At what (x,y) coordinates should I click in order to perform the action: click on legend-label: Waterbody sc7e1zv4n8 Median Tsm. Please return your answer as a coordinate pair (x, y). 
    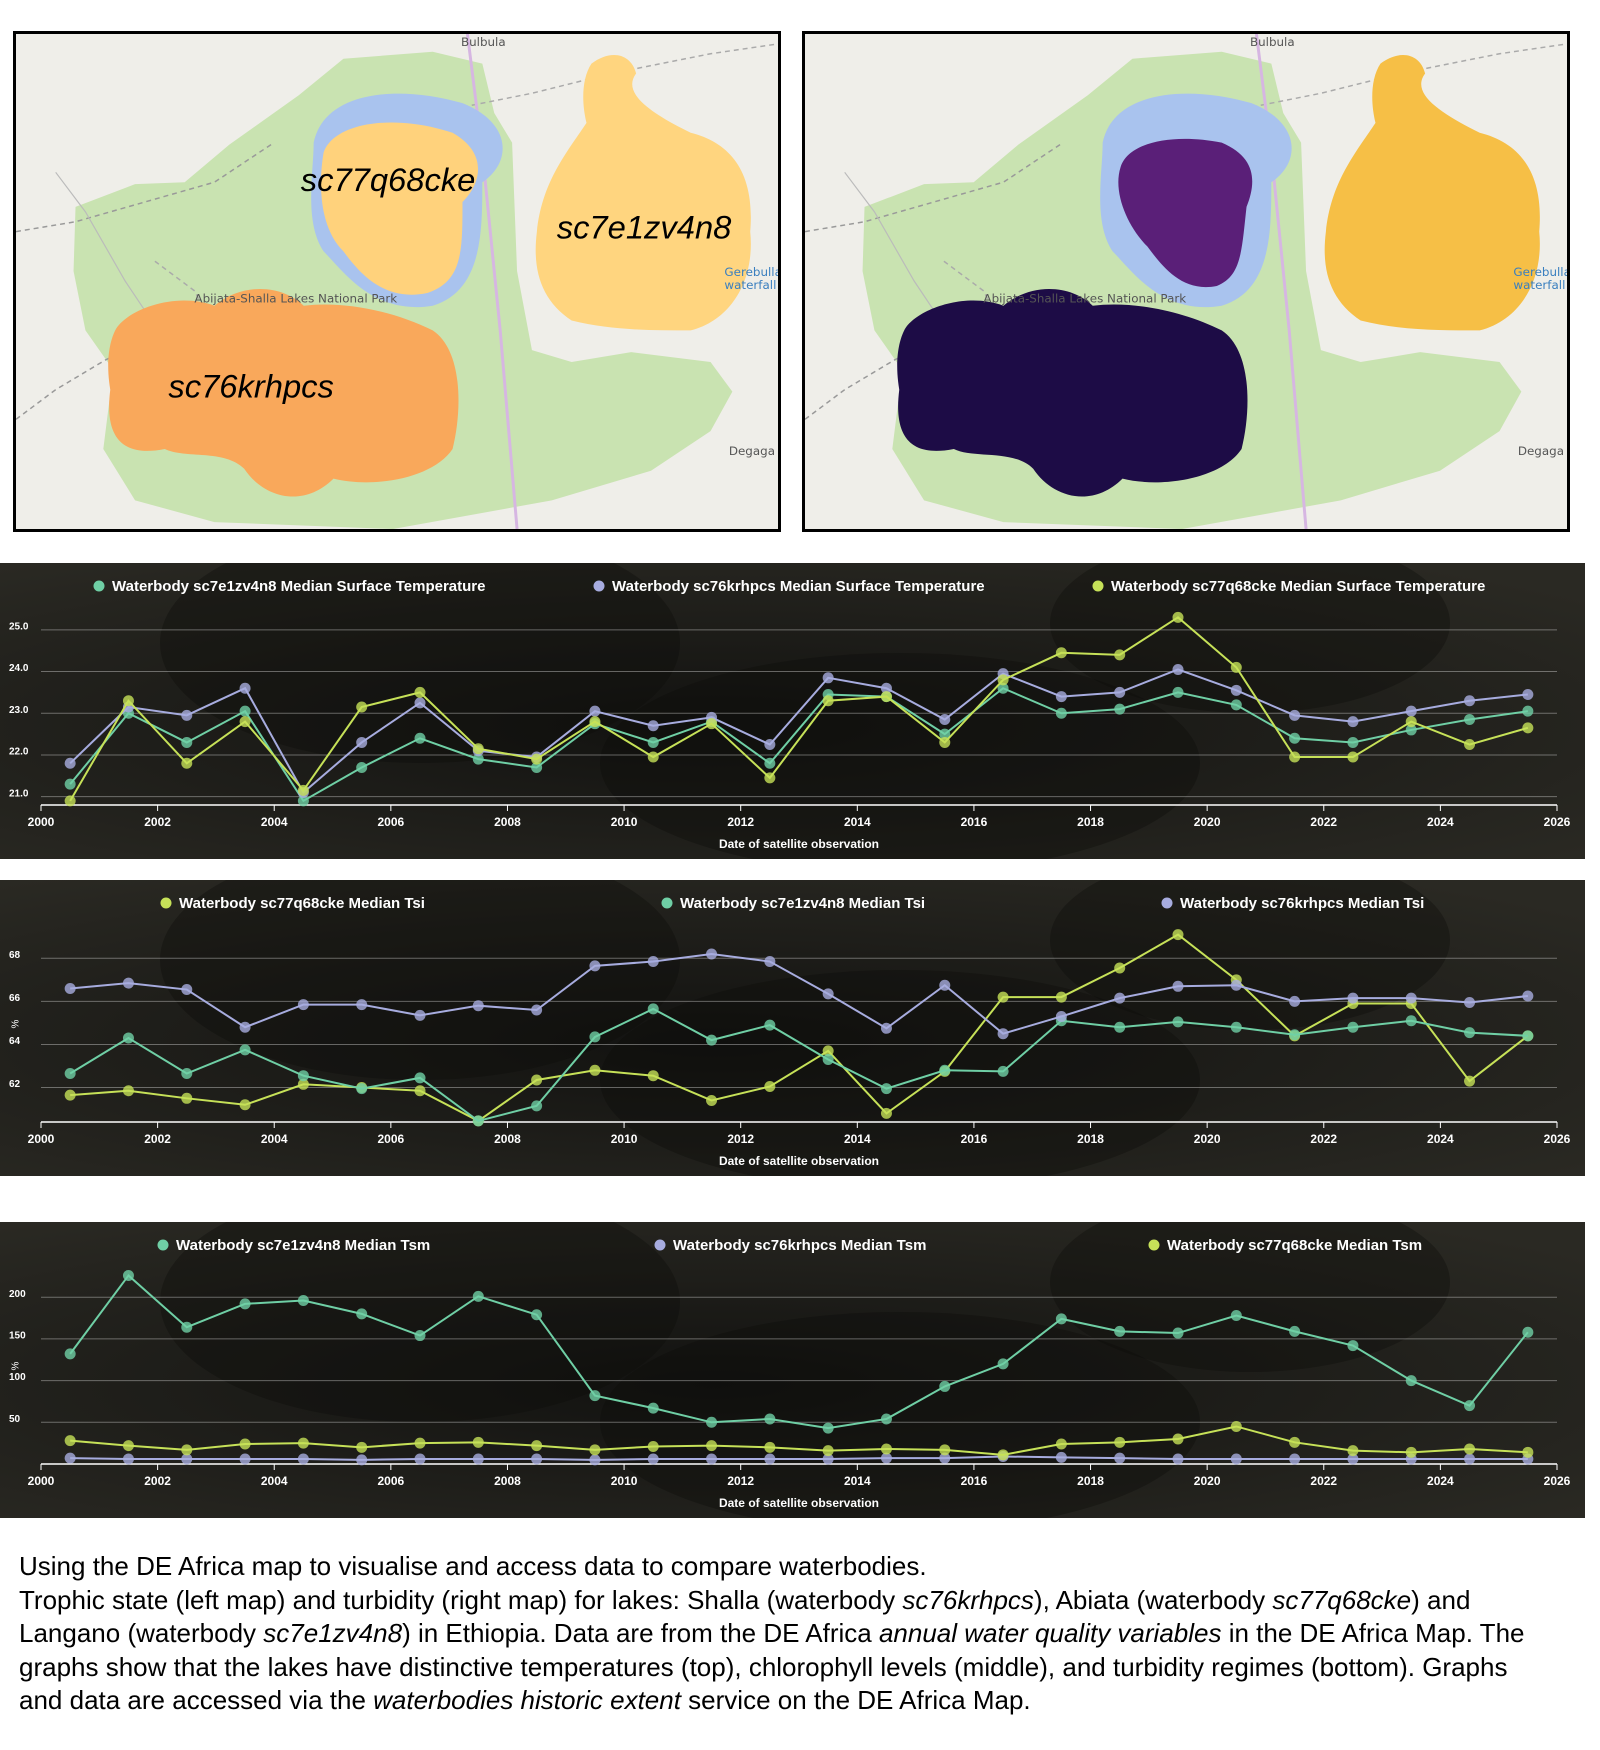
    Looking at the image, I should click on (303, 1245).